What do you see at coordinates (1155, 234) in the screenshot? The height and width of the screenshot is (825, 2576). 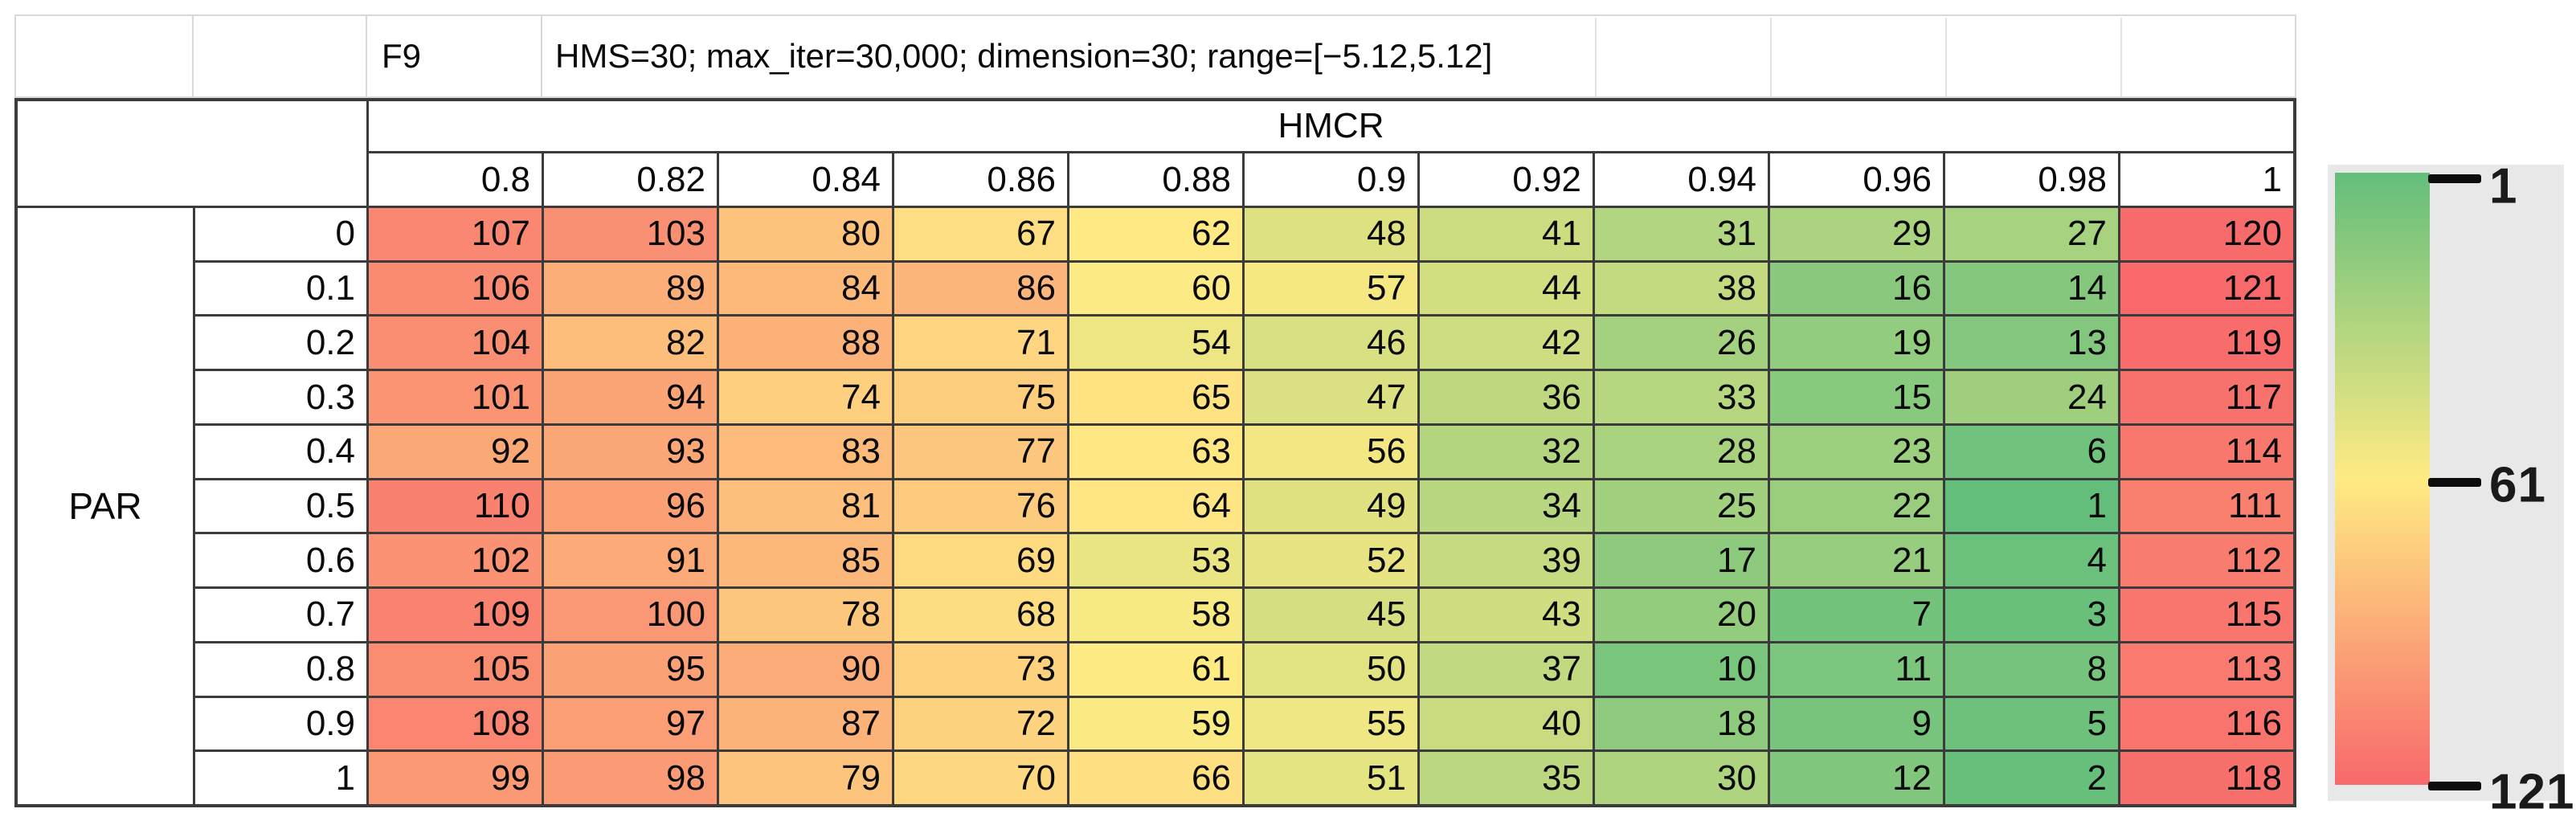 I see `heatmap-cell: 62` at bounding box center [1155, 234].